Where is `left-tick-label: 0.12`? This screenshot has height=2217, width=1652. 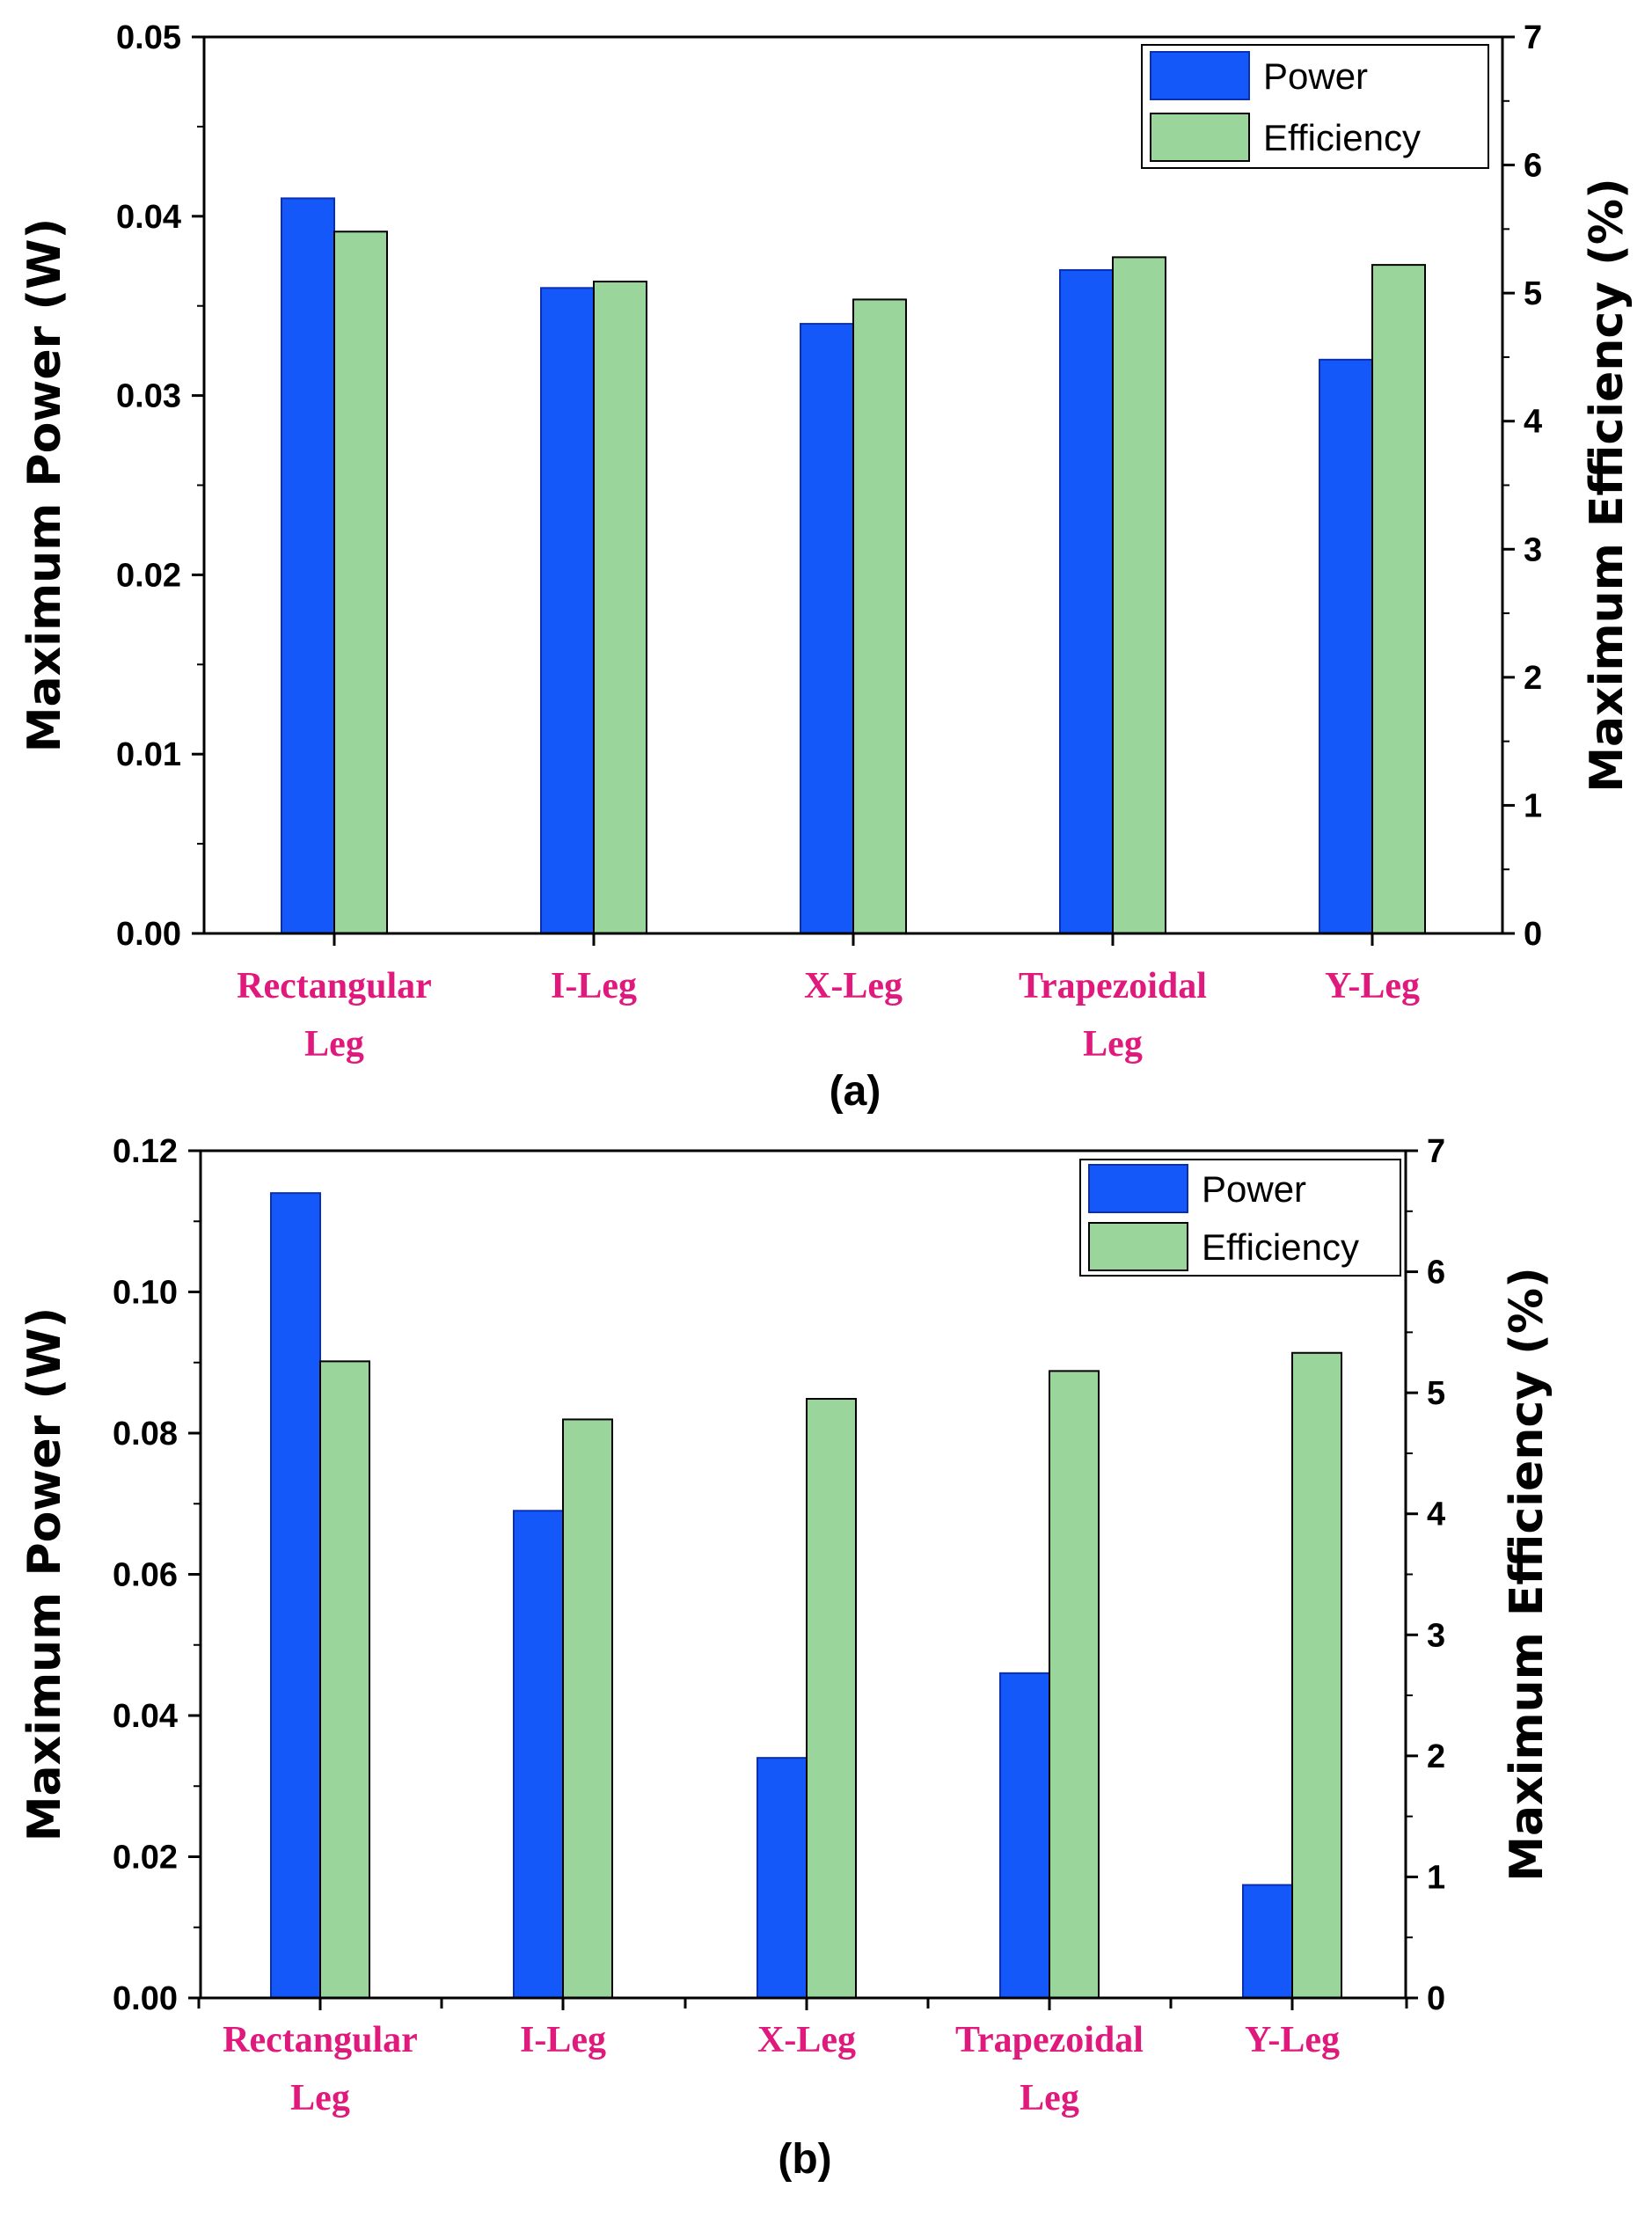
left-tick-label: 0.12 is located at coordinates (145, 1151).